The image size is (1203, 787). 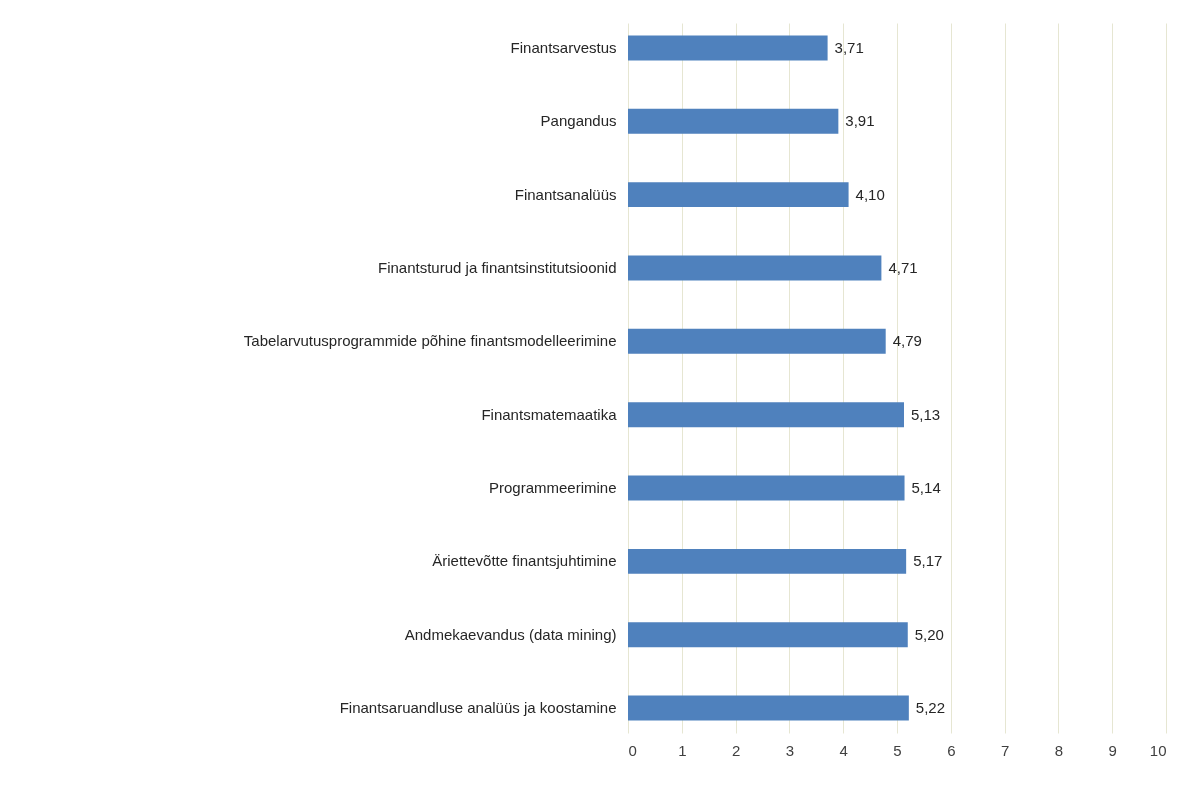 I want to click on data-label: 4,10, so click(x=870, y=194).